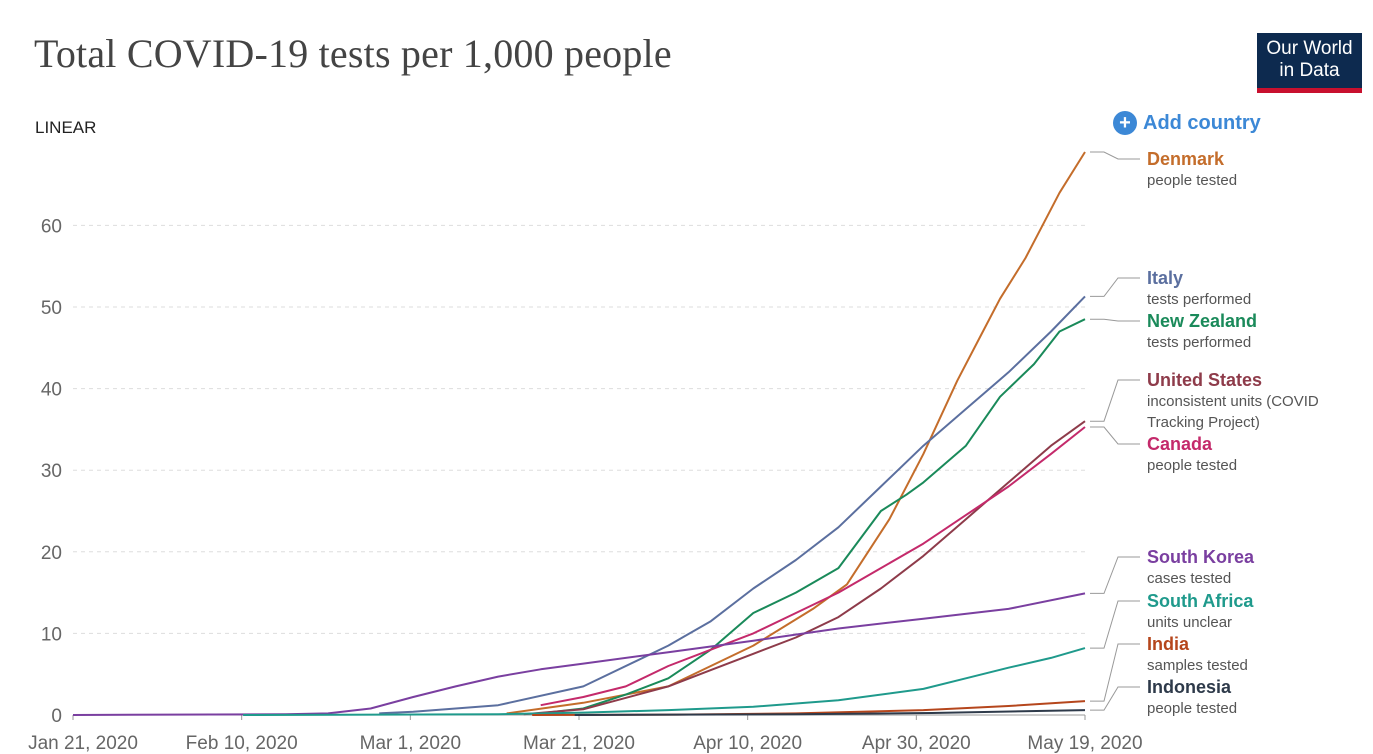  What do you see at coordinates (51, 553) in the screenshot?
I see `y-tick-label: 20` at bounding box center [51, 553].